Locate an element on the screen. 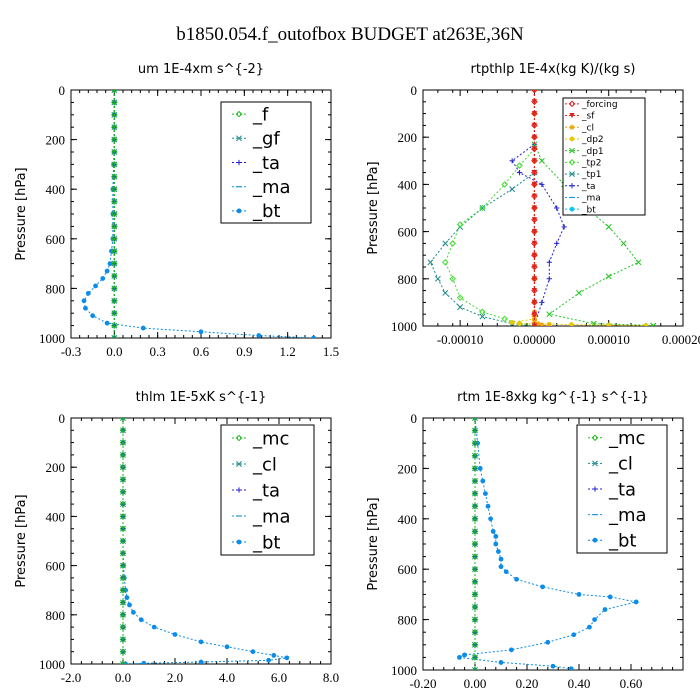  series-bt is located at coordinates (548, 544).